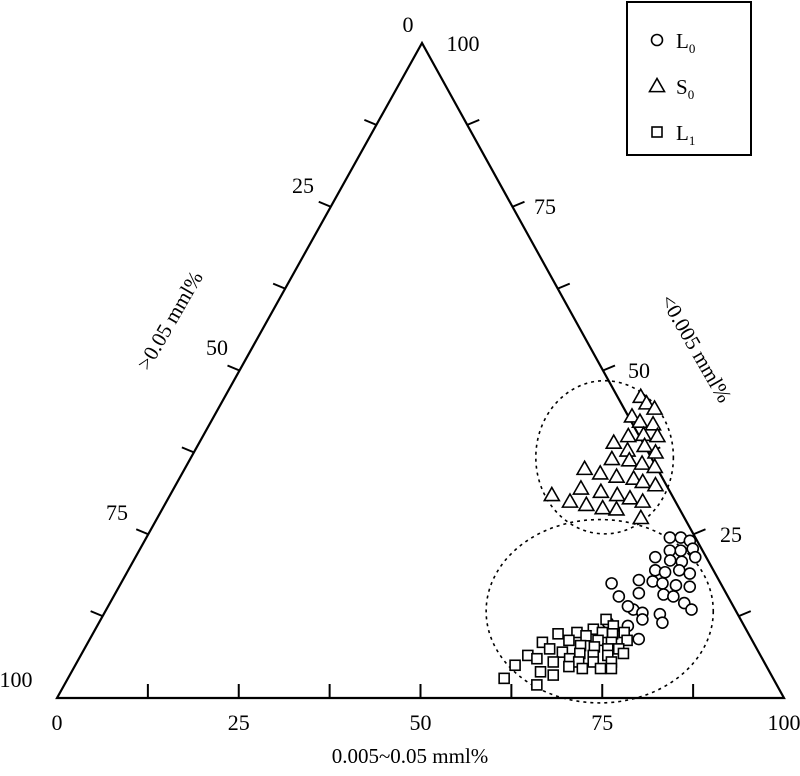 Image resolution: width=800 pixels, height=776 pixels. Describe the element at coordinates (421, 722) in the screenshot. I see `bottom-tick-label: 50` at that location.